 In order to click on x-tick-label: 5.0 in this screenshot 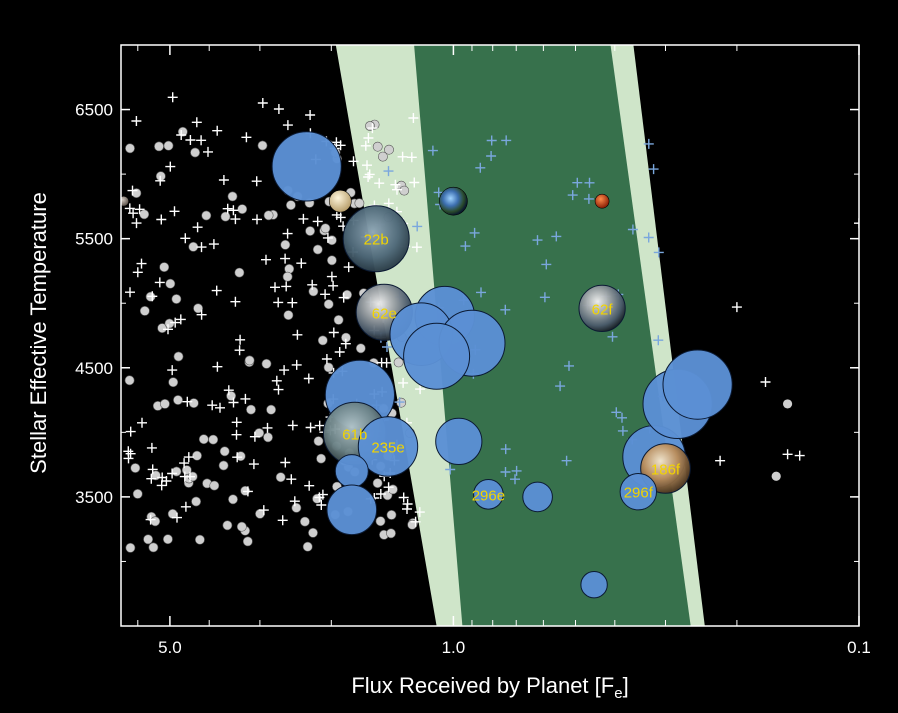, I will do `click(170, 647)`.